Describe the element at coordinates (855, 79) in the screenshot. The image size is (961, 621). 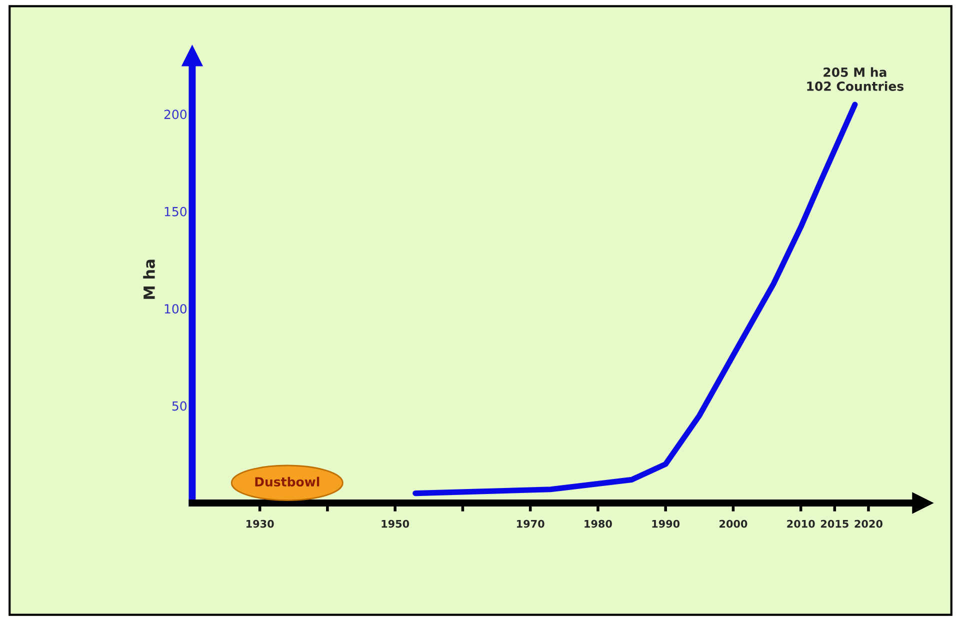
I see `annotation: 205 M ha 102 Countries` at that location.